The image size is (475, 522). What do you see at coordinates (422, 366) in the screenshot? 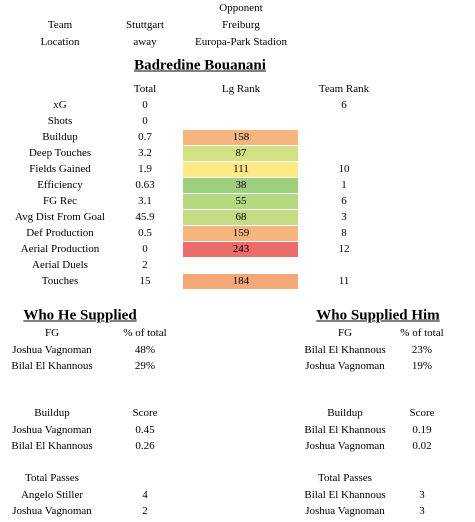
I see `value: 19%` at bounding box center [422, 366].